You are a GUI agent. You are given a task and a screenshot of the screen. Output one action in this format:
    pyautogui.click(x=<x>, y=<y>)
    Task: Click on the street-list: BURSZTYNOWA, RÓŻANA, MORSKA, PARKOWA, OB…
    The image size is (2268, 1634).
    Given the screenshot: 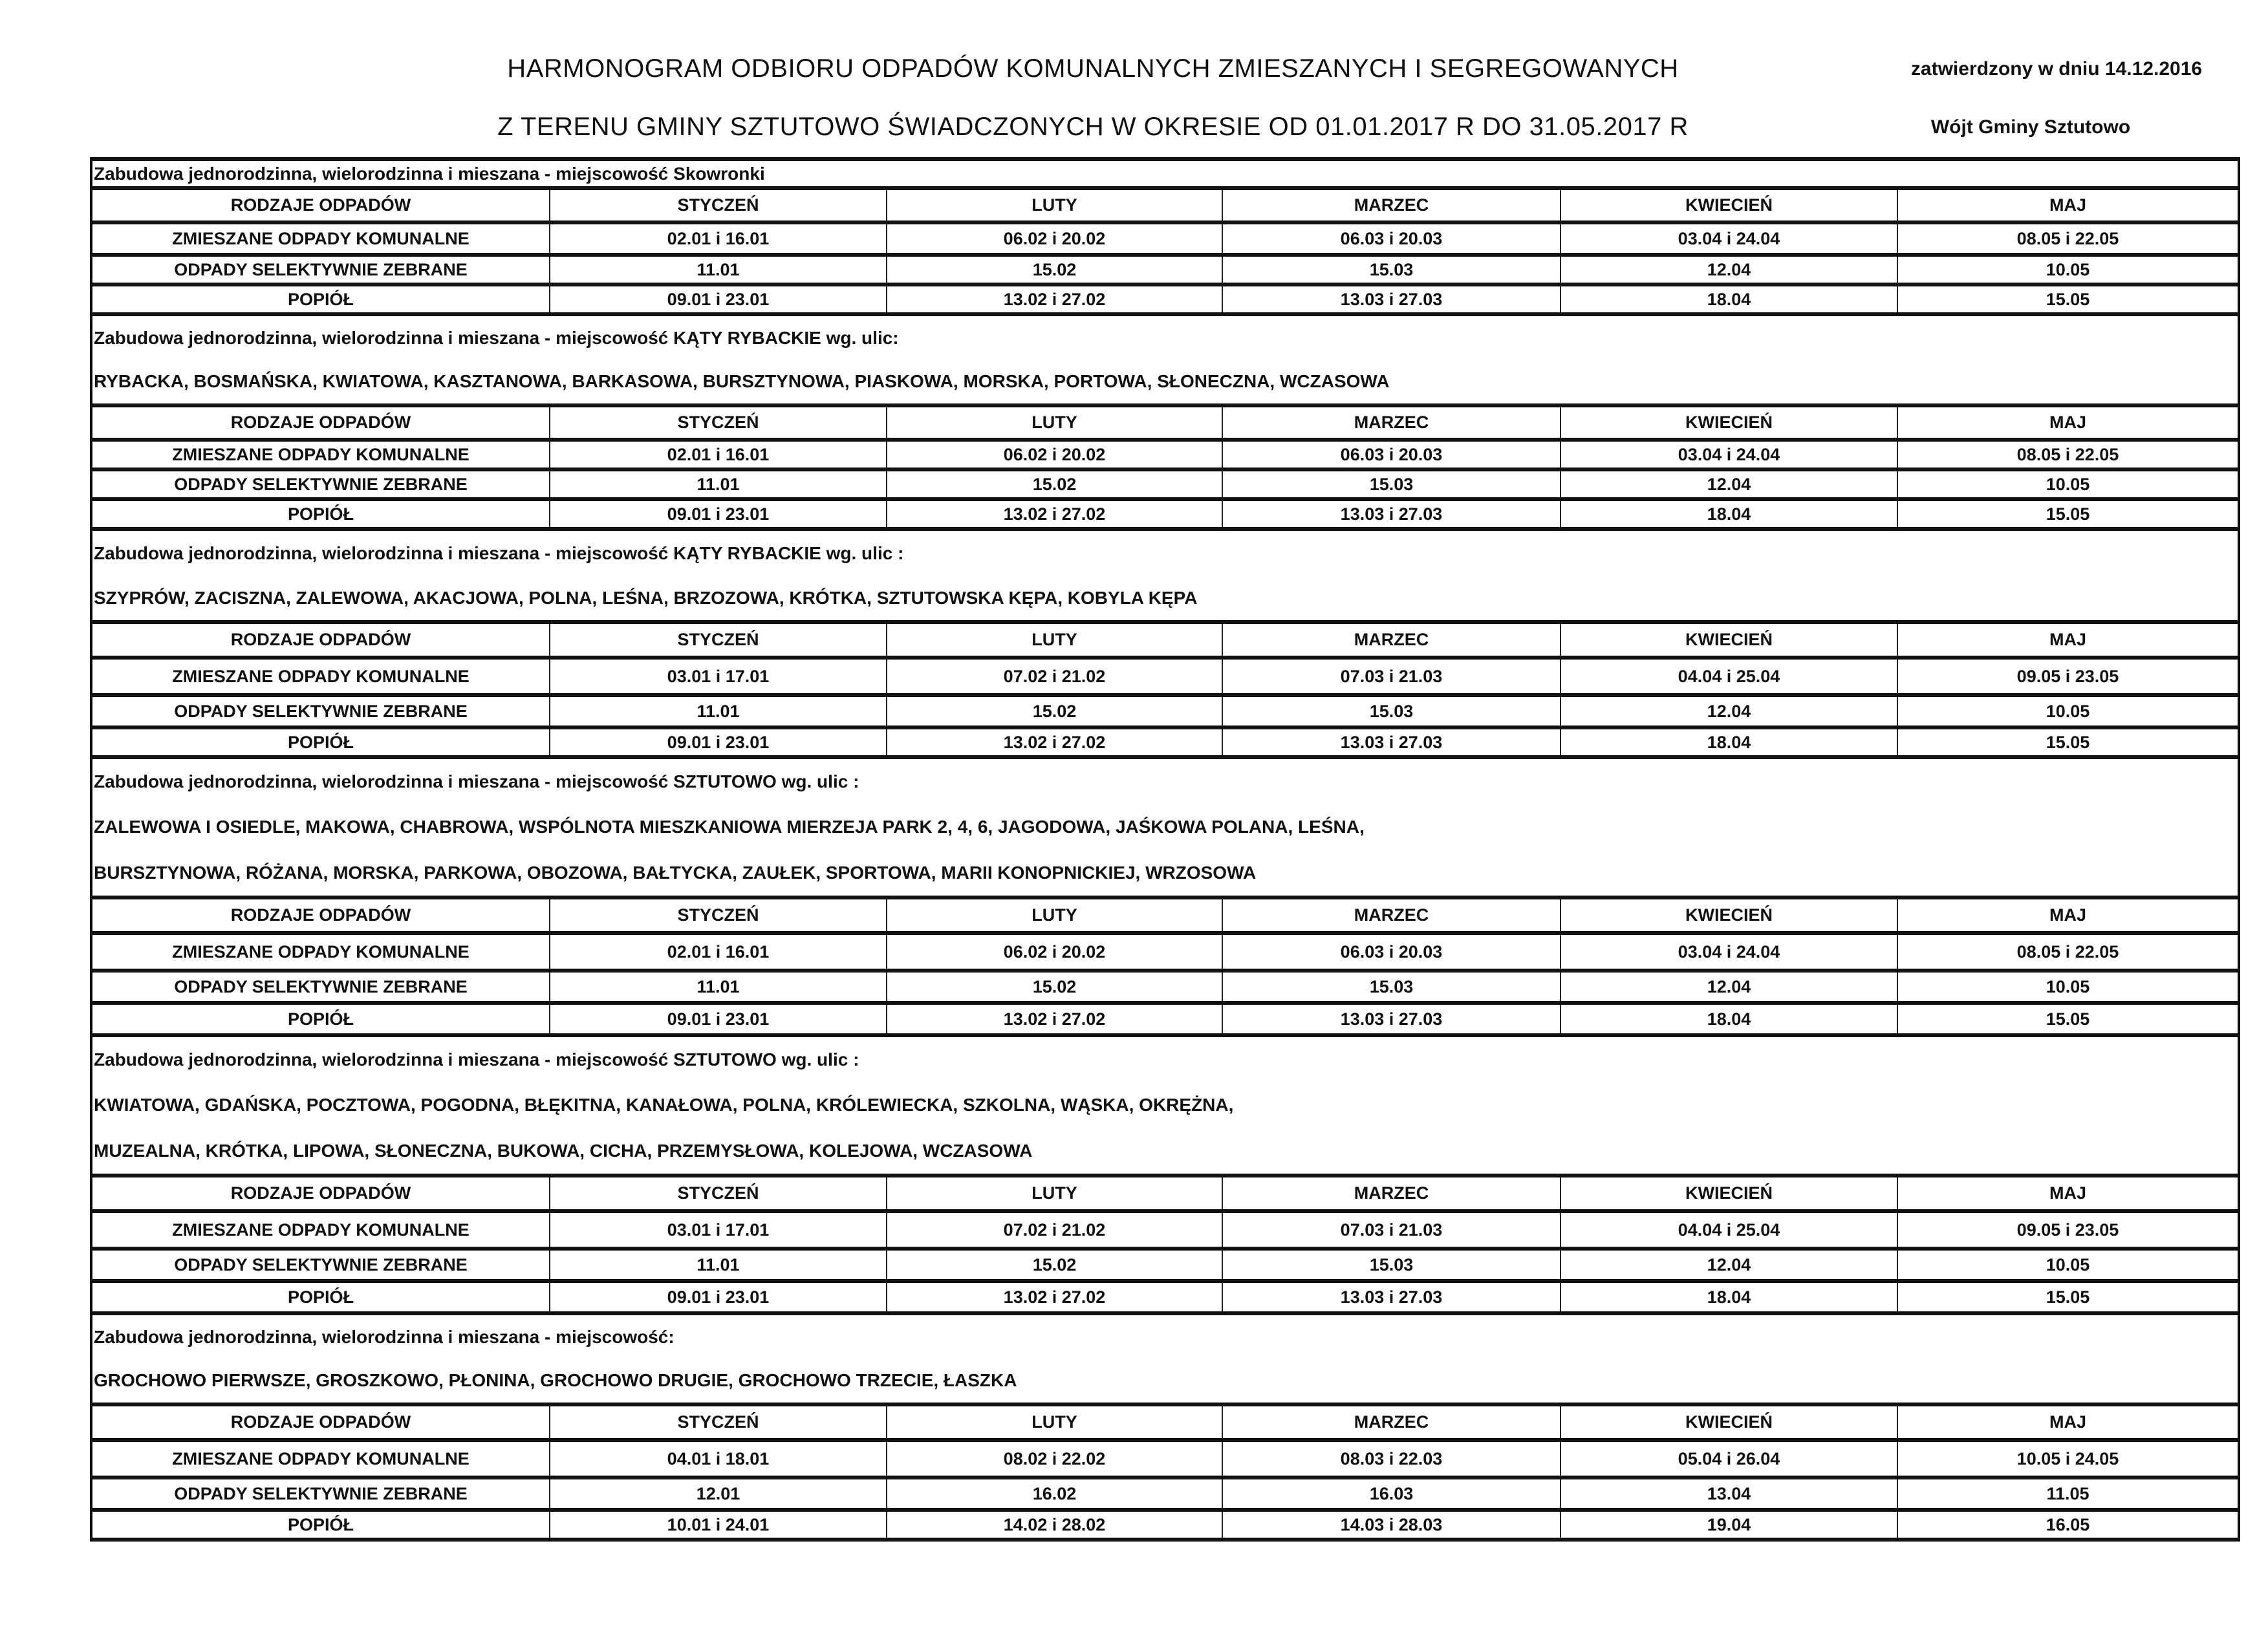 What is the action you would take?
    pyautogui.click(x=675, y=872)
    